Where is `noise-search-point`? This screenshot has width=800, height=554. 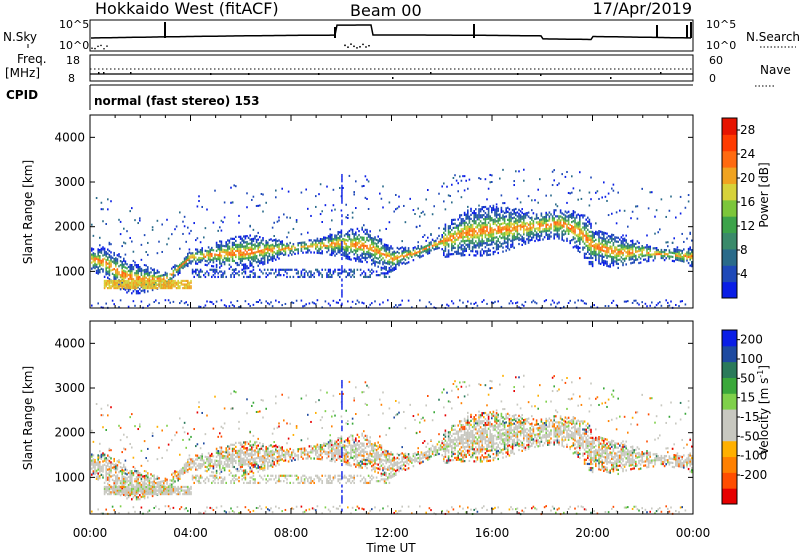 noise-search-point is located at coordinates (345, 45).